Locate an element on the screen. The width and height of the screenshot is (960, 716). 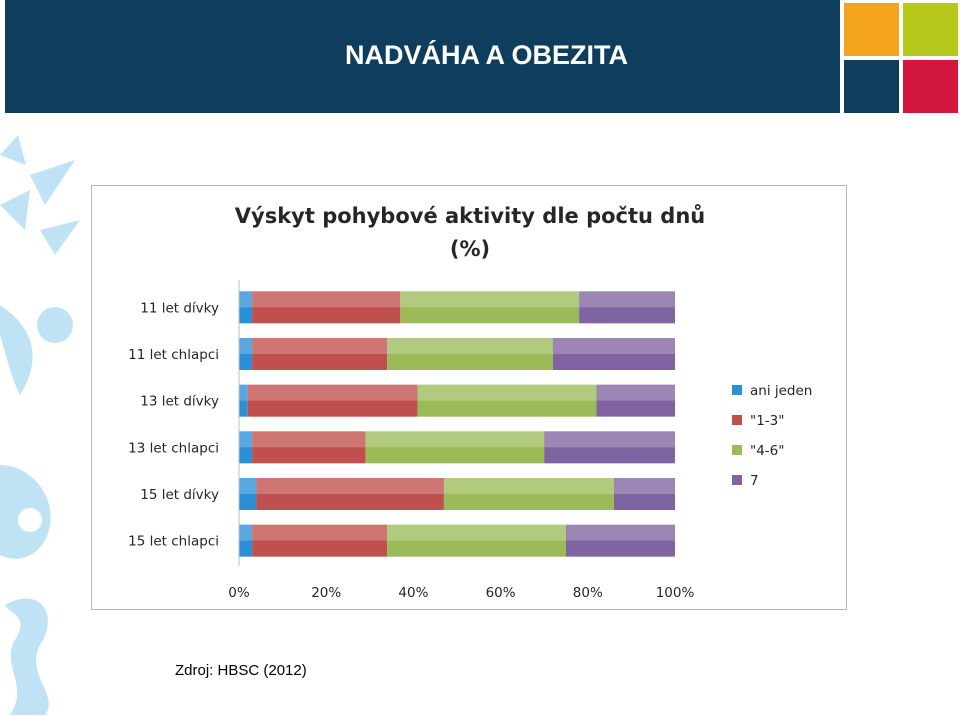
x-tick-label: 60% is located at coordinates (501, 593).